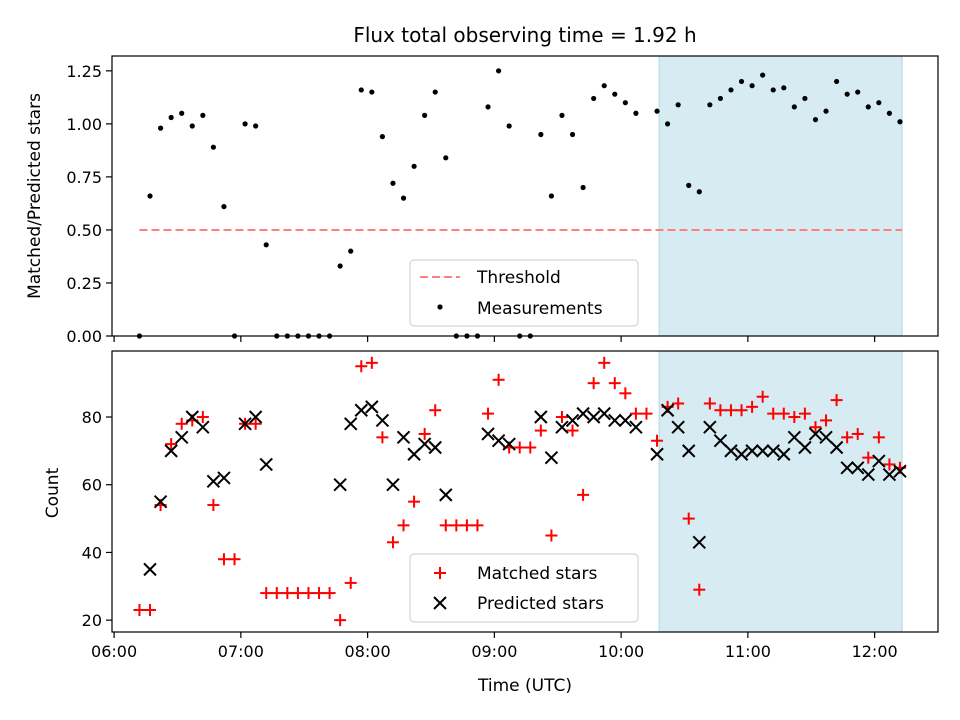  I want to click on legend-matched-swatch, so click(440, 573).